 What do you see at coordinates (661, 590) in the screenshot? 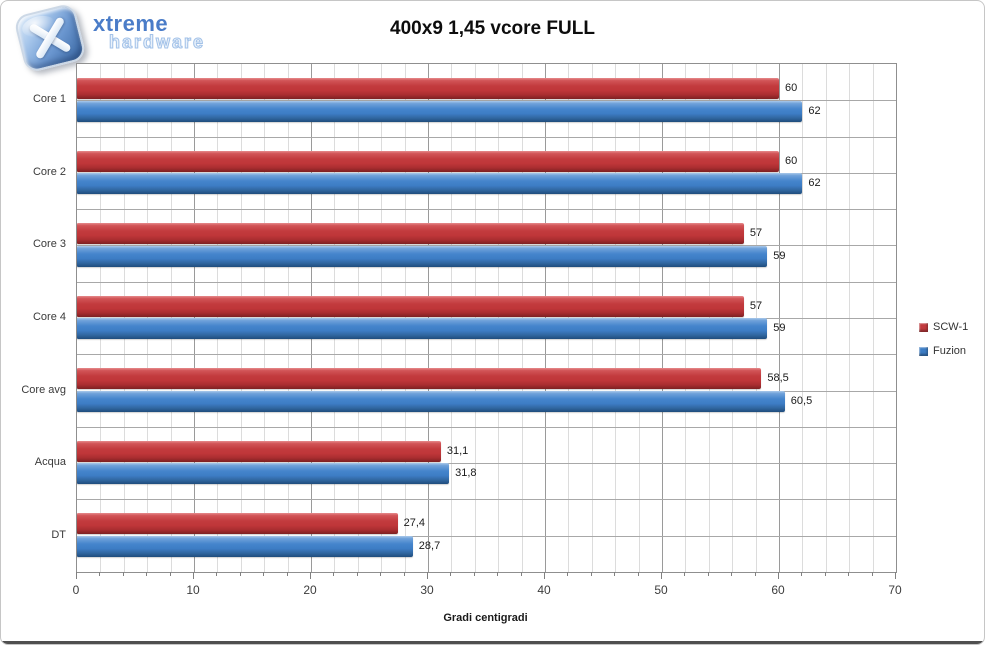
I see `x-tick-label: 50` at bounding box center [661, 590].